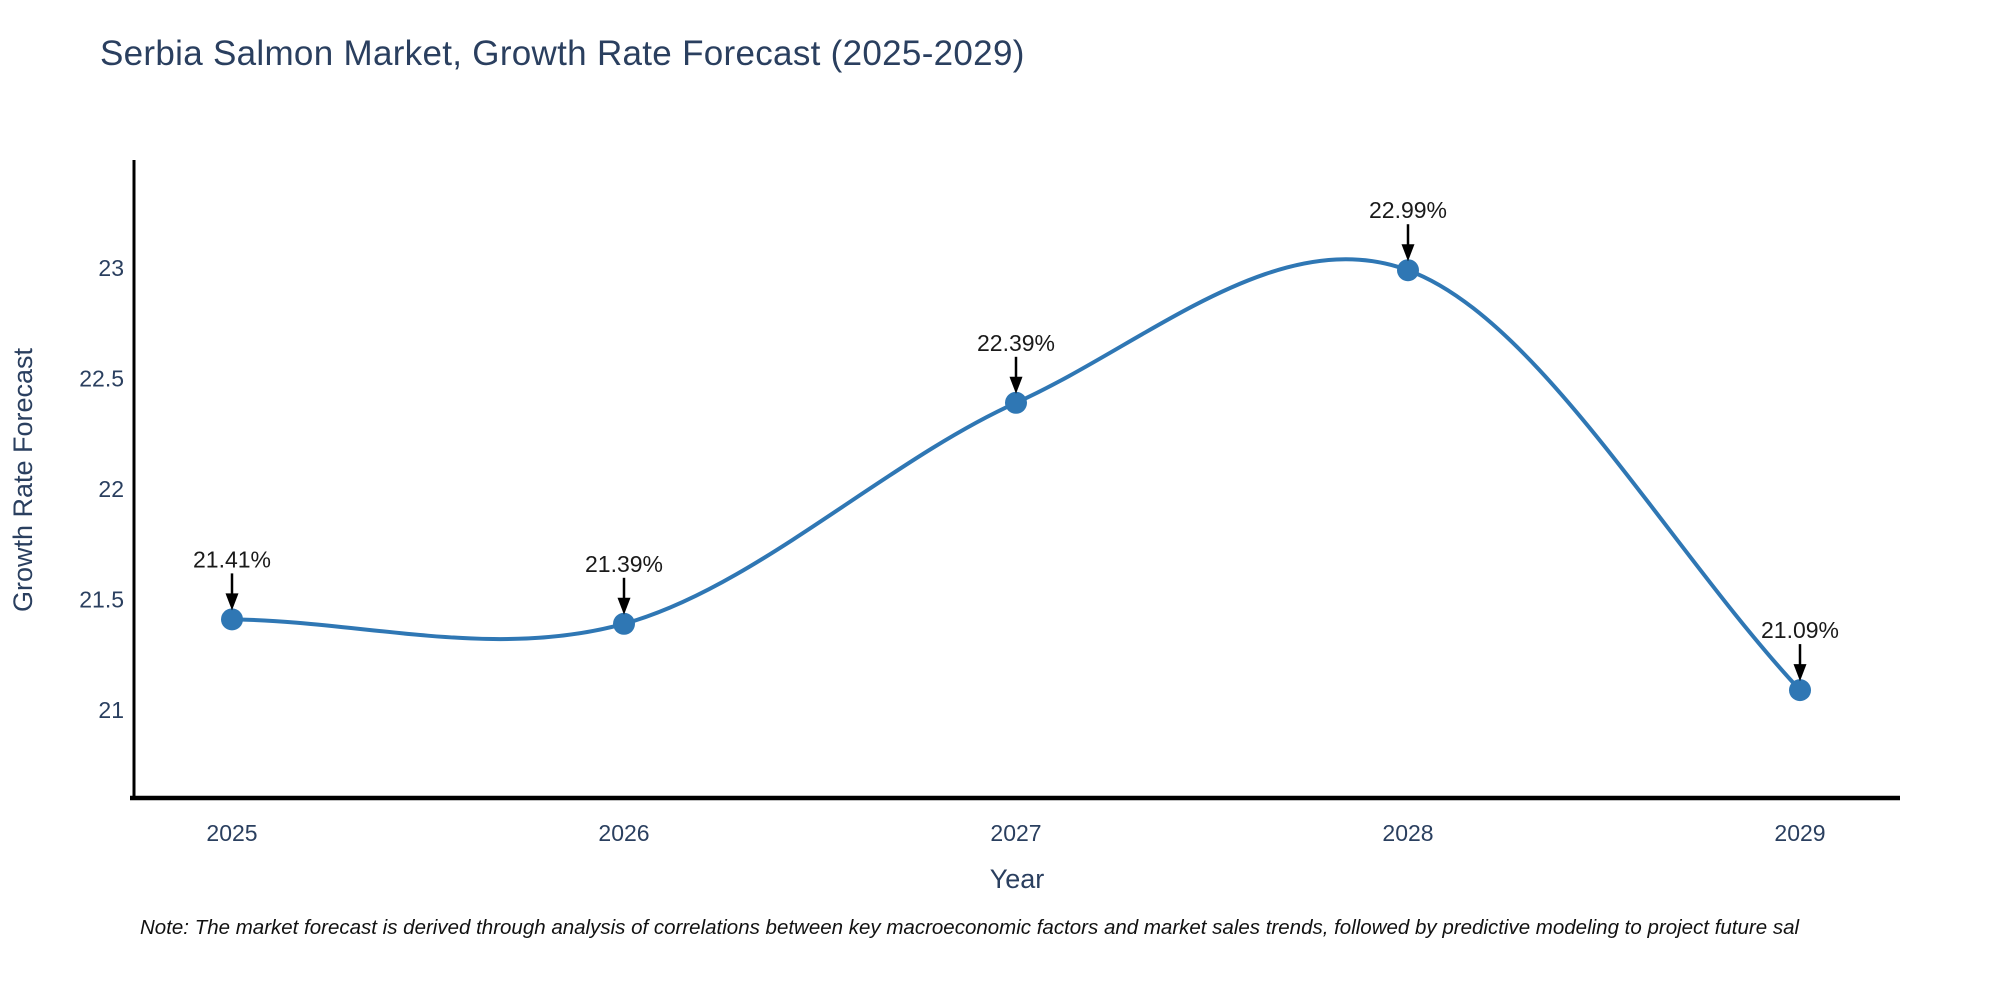 This screenshot has height=1000, width=2000. I want to click on x-tick-label: 2027, so click(1015, 833).